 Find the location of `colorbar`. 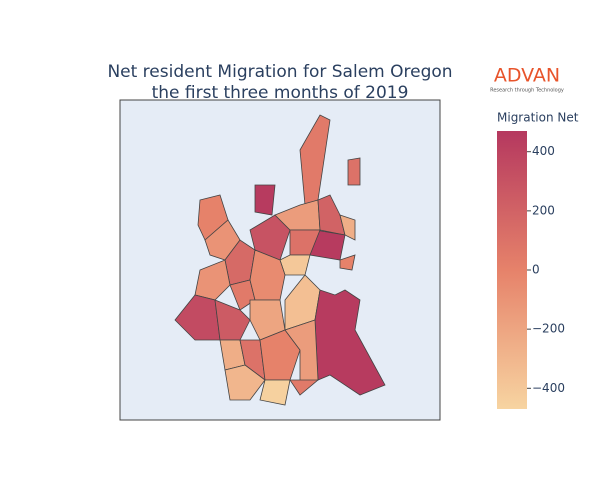

colorbar is located at coordinates (512, 270).